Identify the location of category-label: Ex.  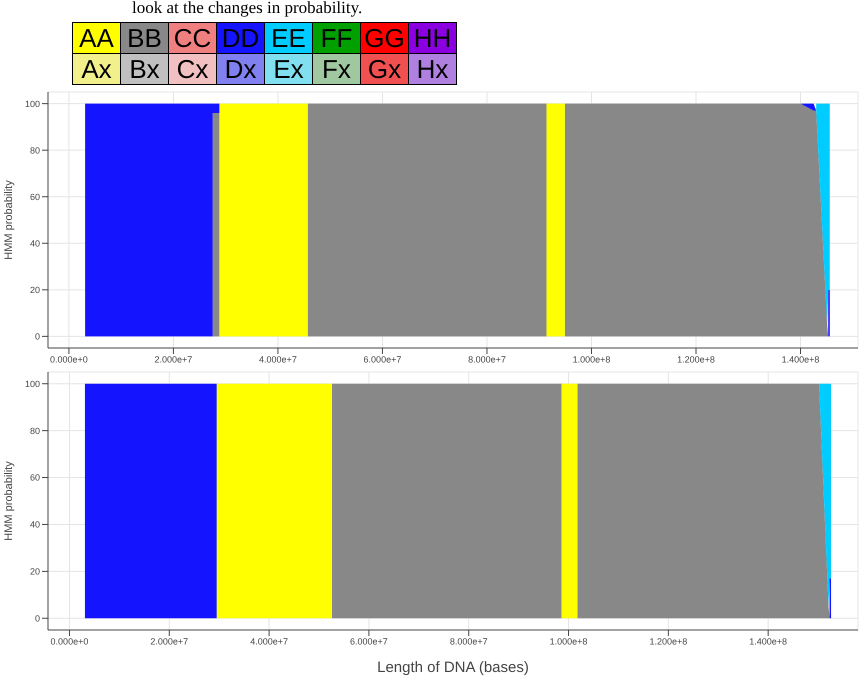
(288, 69).